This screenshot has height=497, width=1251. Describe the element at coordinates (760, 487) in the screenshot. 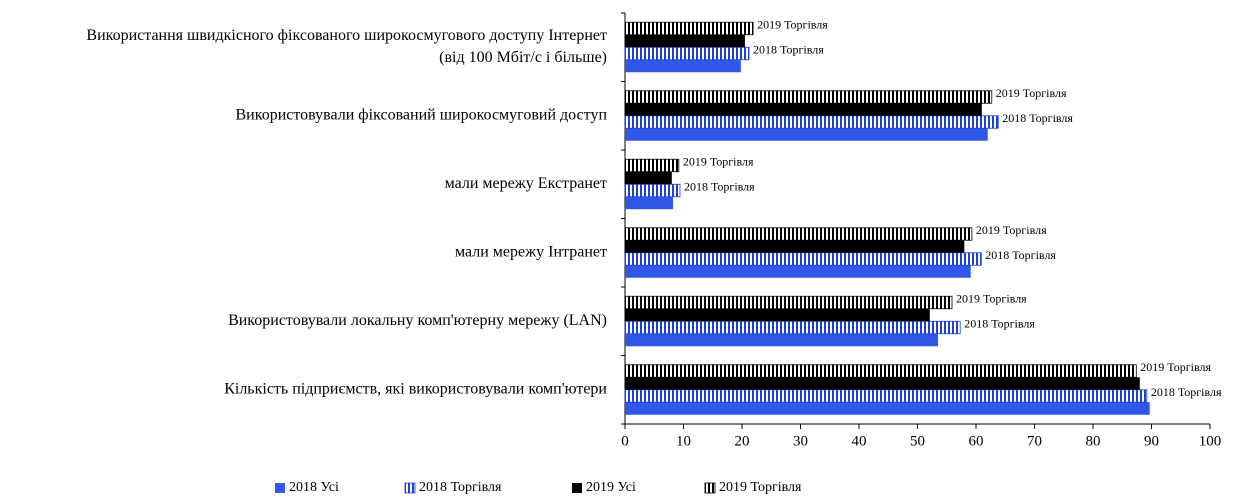

I see `legend-label: 2019 Торгівля` at that location.